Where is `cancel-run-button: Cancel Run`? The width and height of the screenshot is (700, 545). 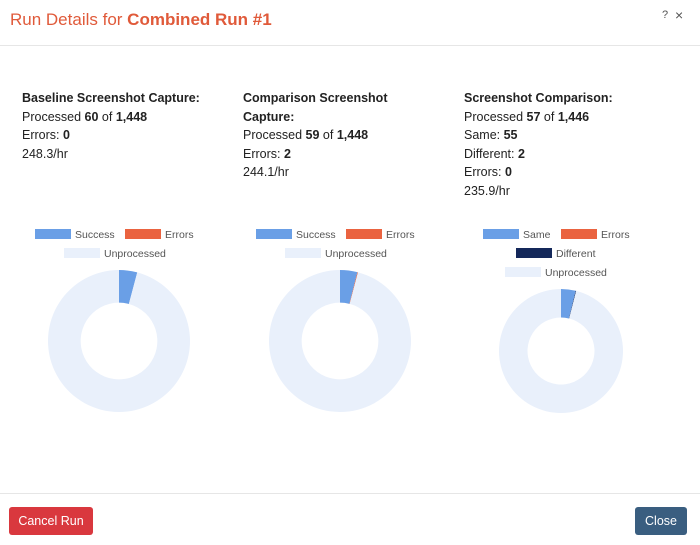
cancel-run-button: Cancel Run is located at coordinates (51, 521).